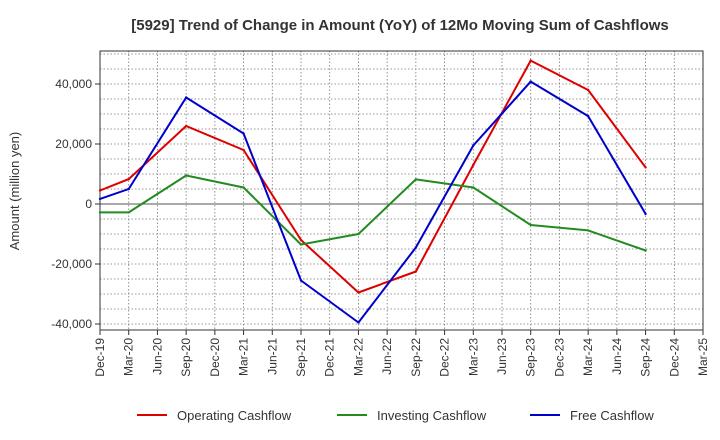 Image resolution: width=720 pixels, height=440 pixels. Describe the element at coordinates (157, 356) in the screenshot. I see `x-tick-label: Jun-20` at that location.